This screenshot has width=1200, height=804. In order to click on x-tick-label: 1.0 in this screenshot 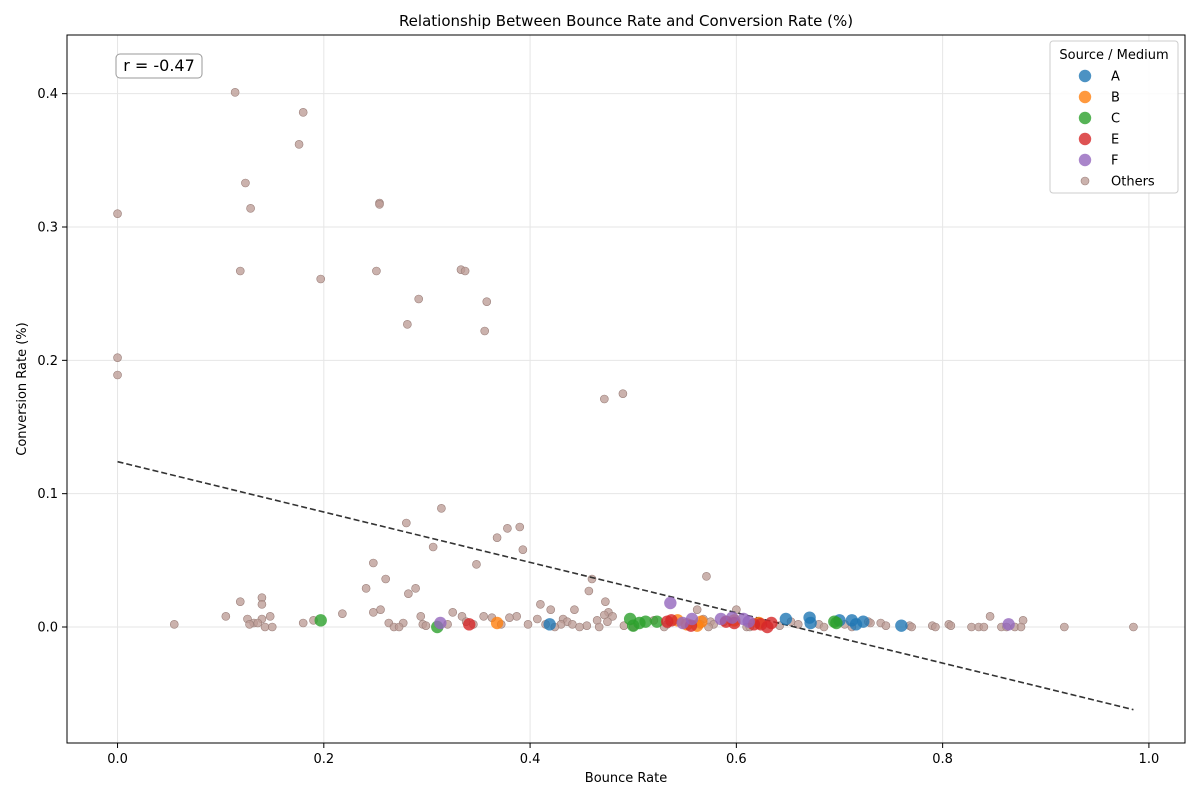, I will do `click(1149, 759)`.